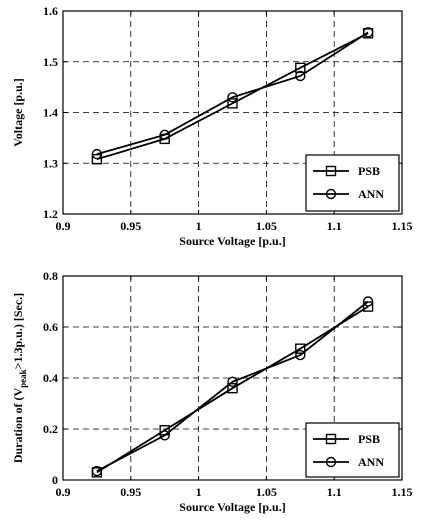 The image size is (425, 525). I want to click on y-tick-label: 1.4, so click(50, 113).